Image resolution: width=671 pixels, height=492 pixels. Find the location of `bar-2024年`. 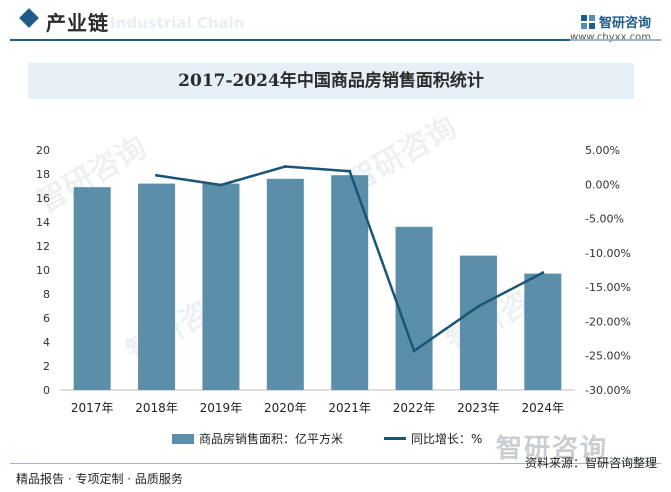

bar-2024年 is located at coordinates (543, 331).